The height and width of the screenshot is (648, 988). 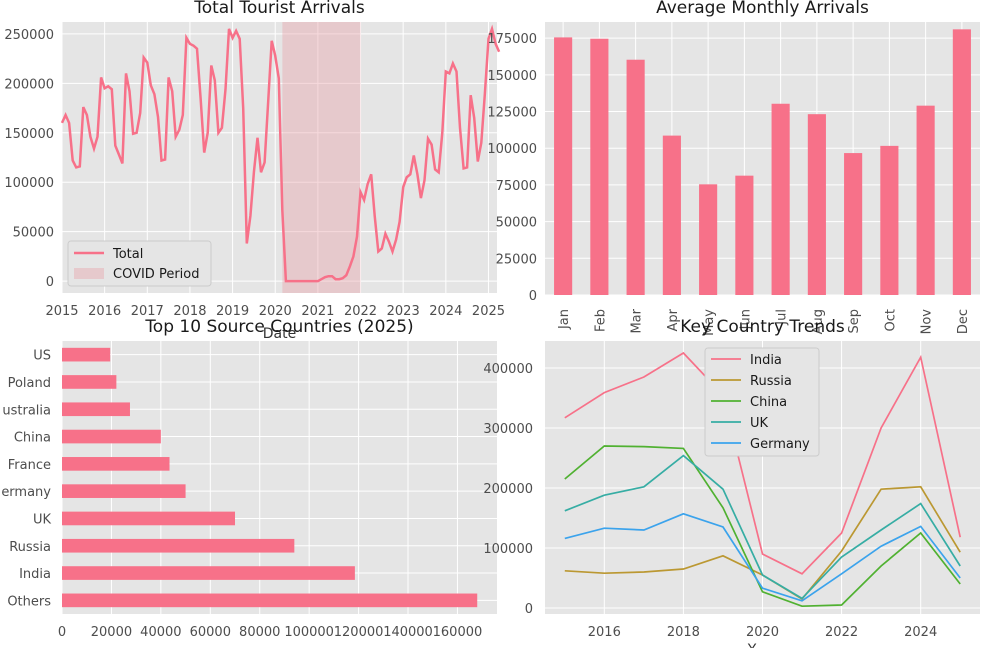 I want to click on bar-sep, so click(x=853, y=224).